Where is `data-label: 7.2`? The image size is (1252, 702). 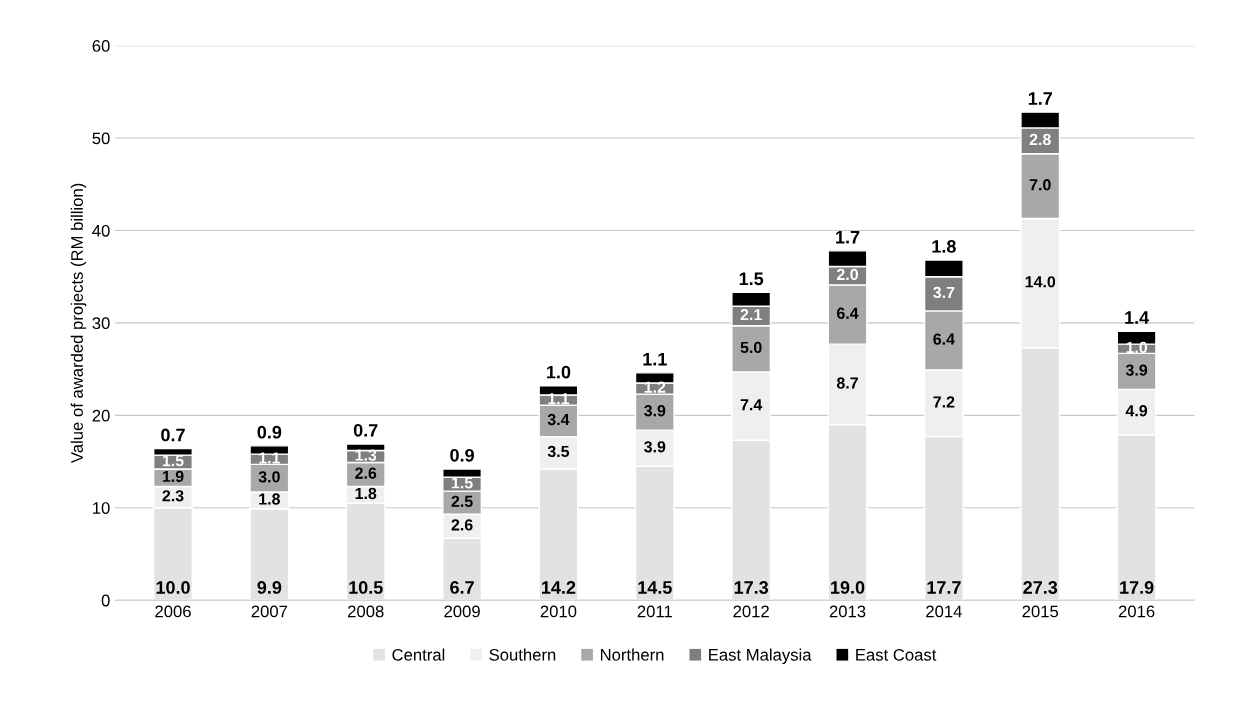 data-label: 7.2 is located at coordinates (944, 402).